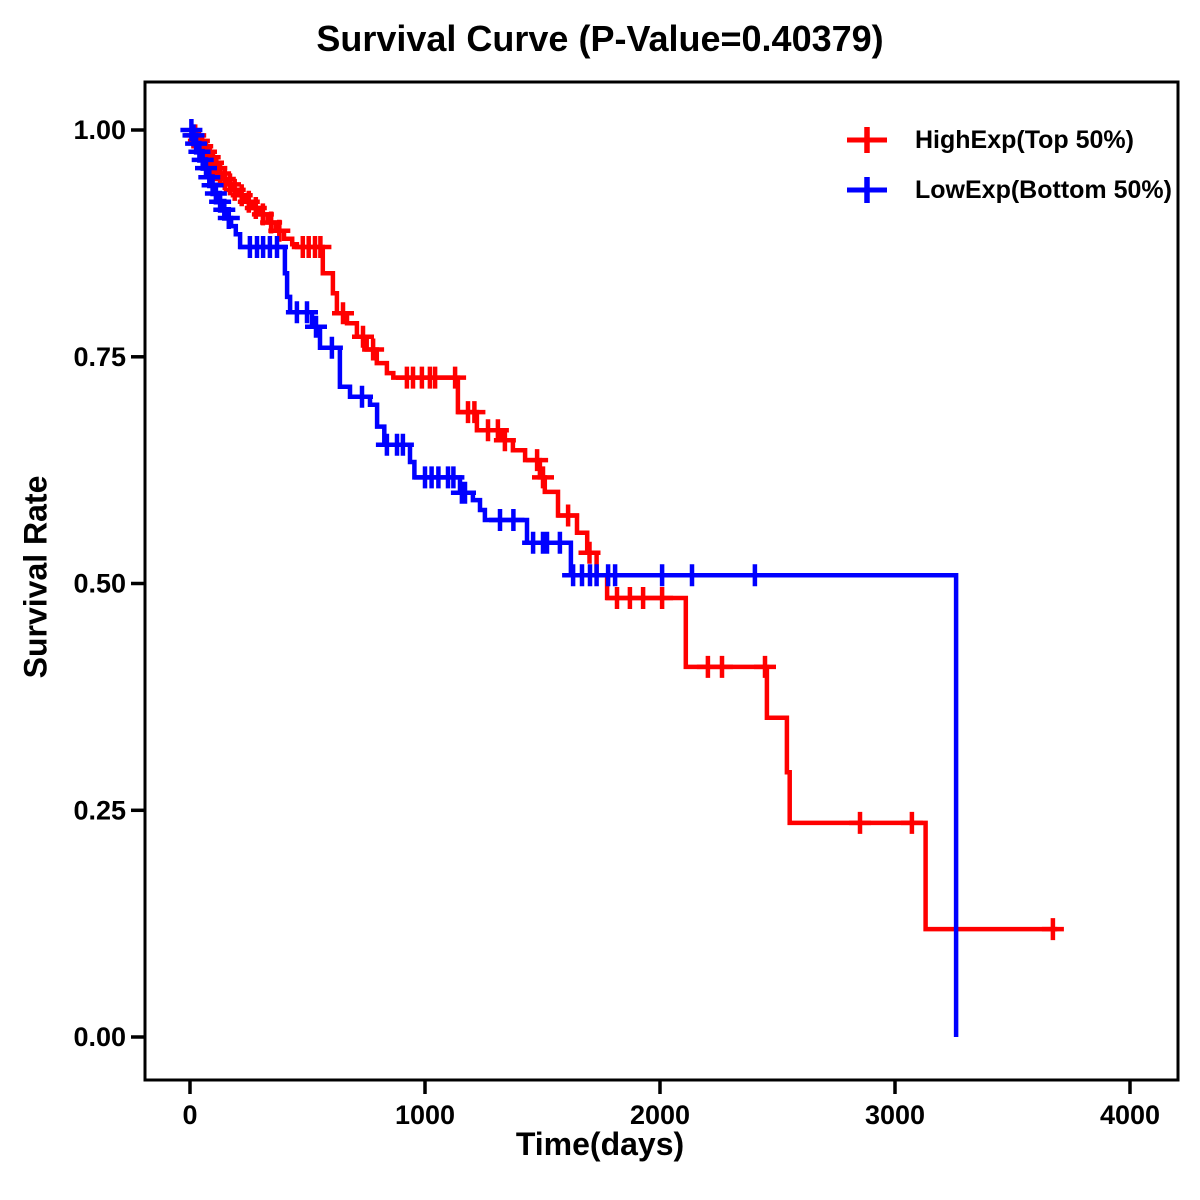 Image resolution: width=1200 pixels, height=1200 pixels. What do you see at coordinates (600, 38) in the screenshot?
I see `chart-title: Survival Curve (P-Value=0.40379)` at bounding box center [600, 38].